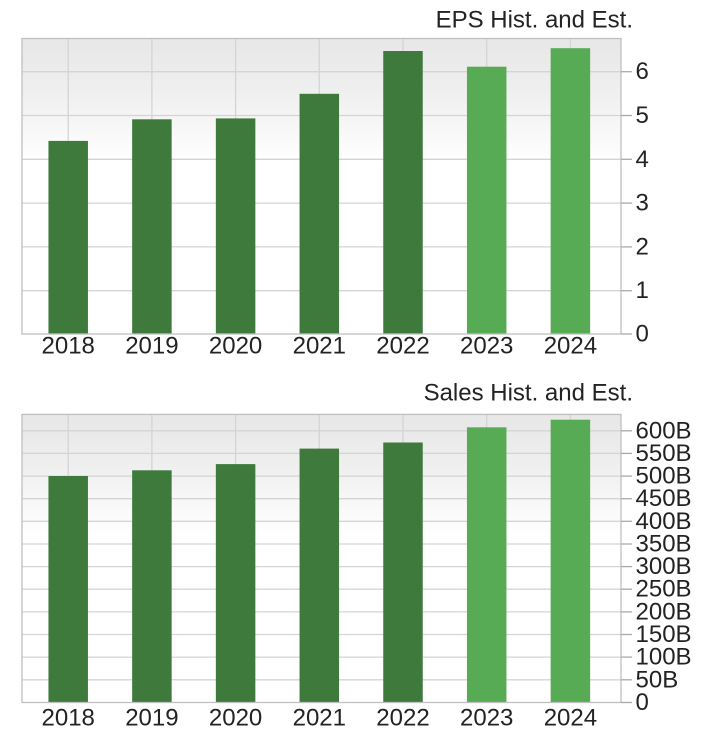 The height and width of the screenshot is (733, 704). Describe the element at coordinates (657, 679) in the screenshot. I see `svg-text: 50B` at that location.